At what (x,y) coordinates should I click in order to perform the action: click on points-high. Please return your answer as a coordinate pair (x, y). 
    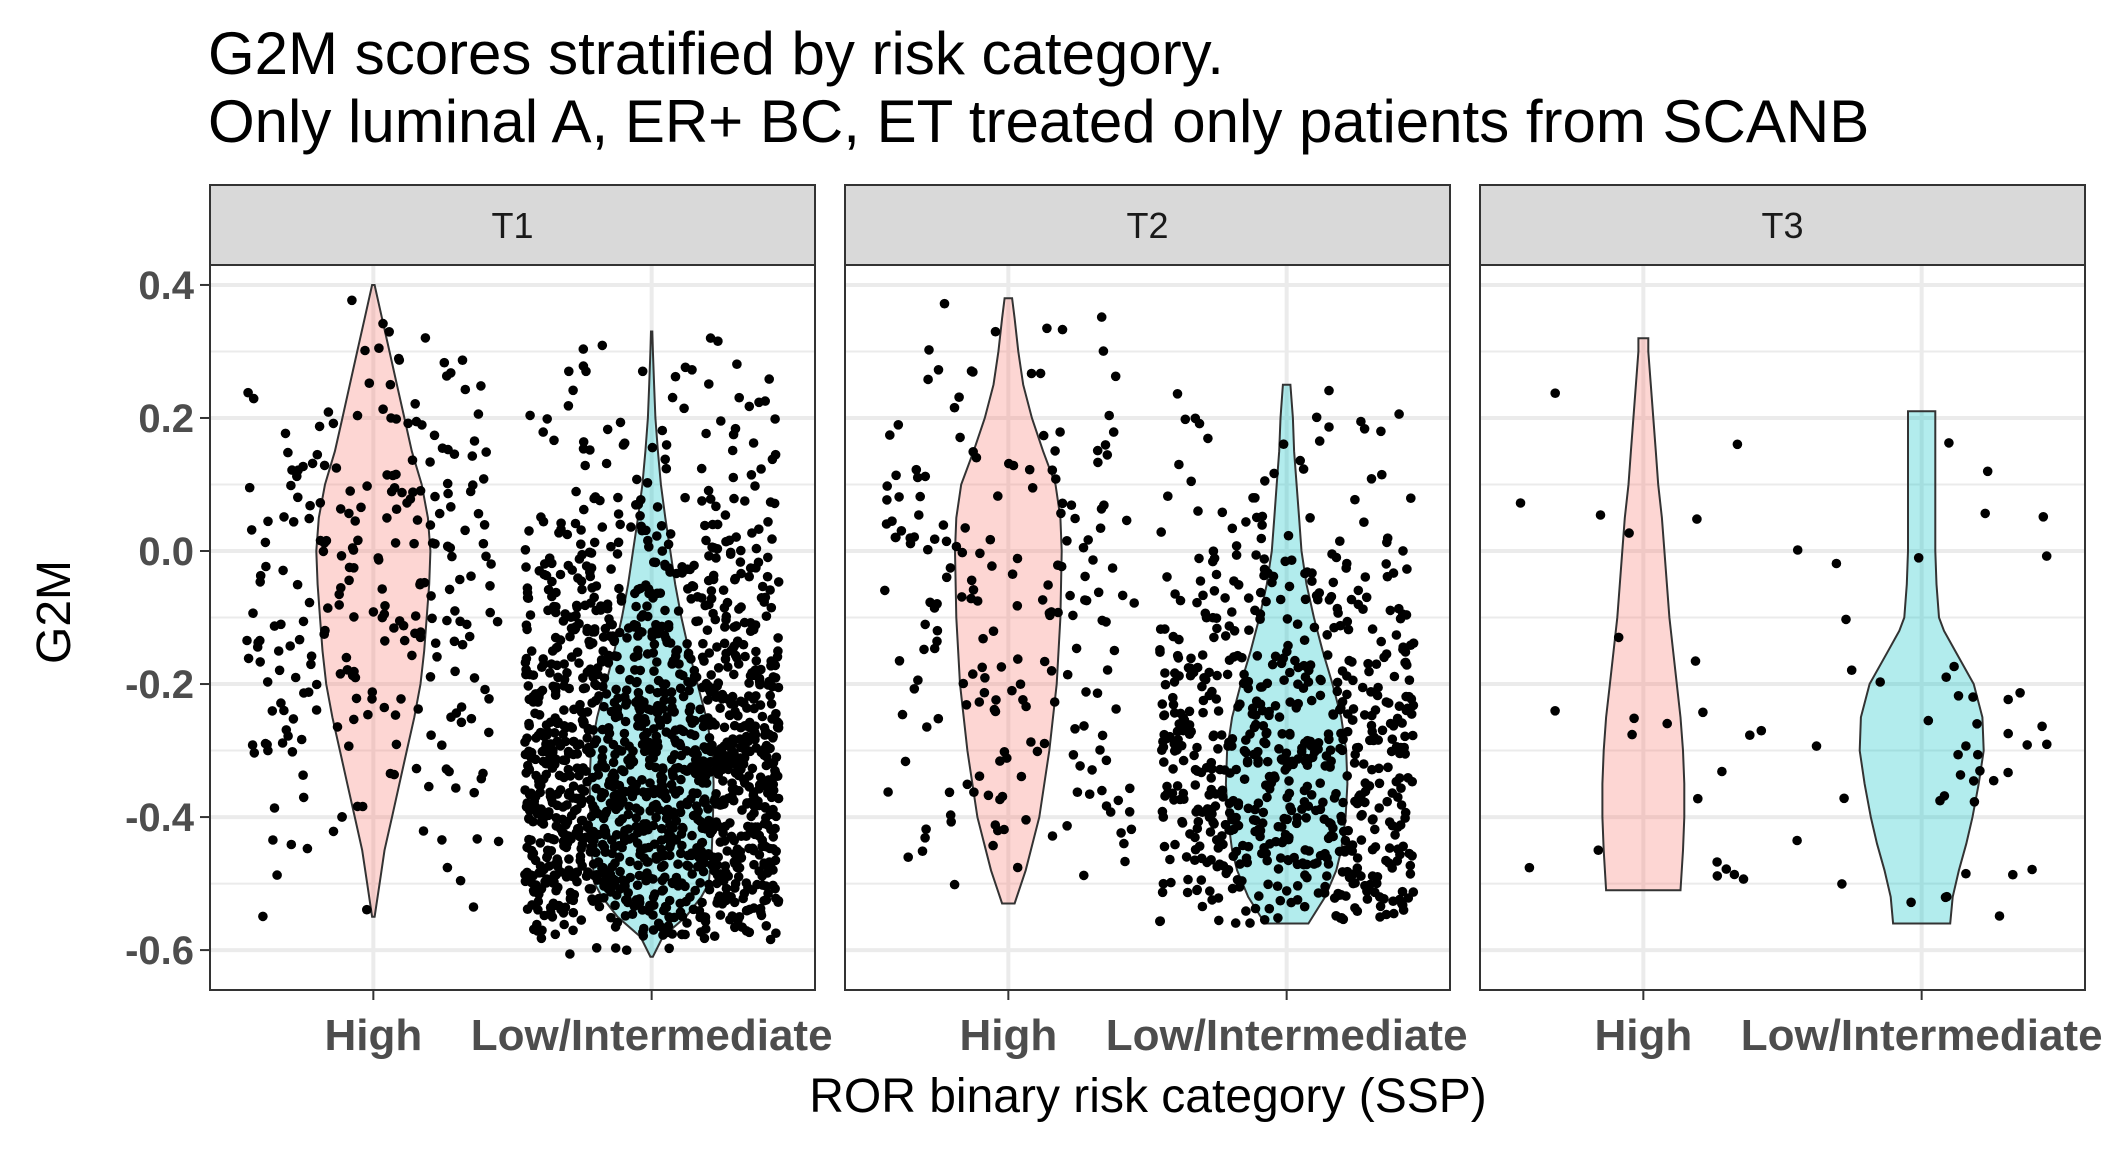
    Looking at the image, I should click on (373, 608).